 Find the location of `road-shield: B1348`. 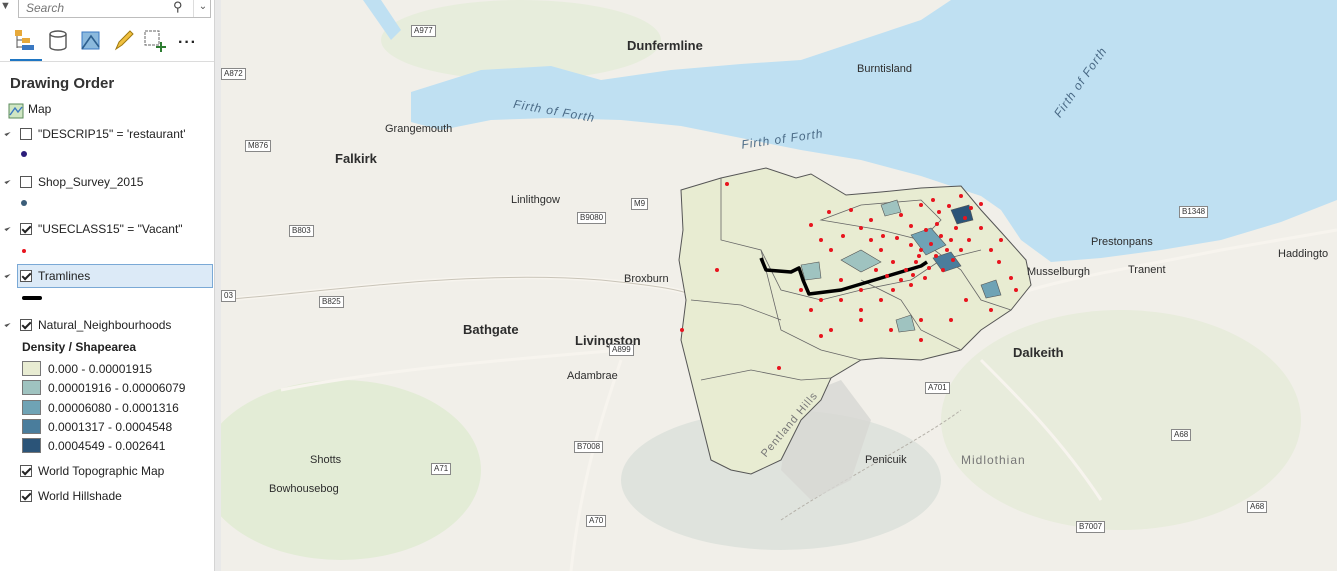

road-shield: B1348 is located at coordinates (1194, 212).